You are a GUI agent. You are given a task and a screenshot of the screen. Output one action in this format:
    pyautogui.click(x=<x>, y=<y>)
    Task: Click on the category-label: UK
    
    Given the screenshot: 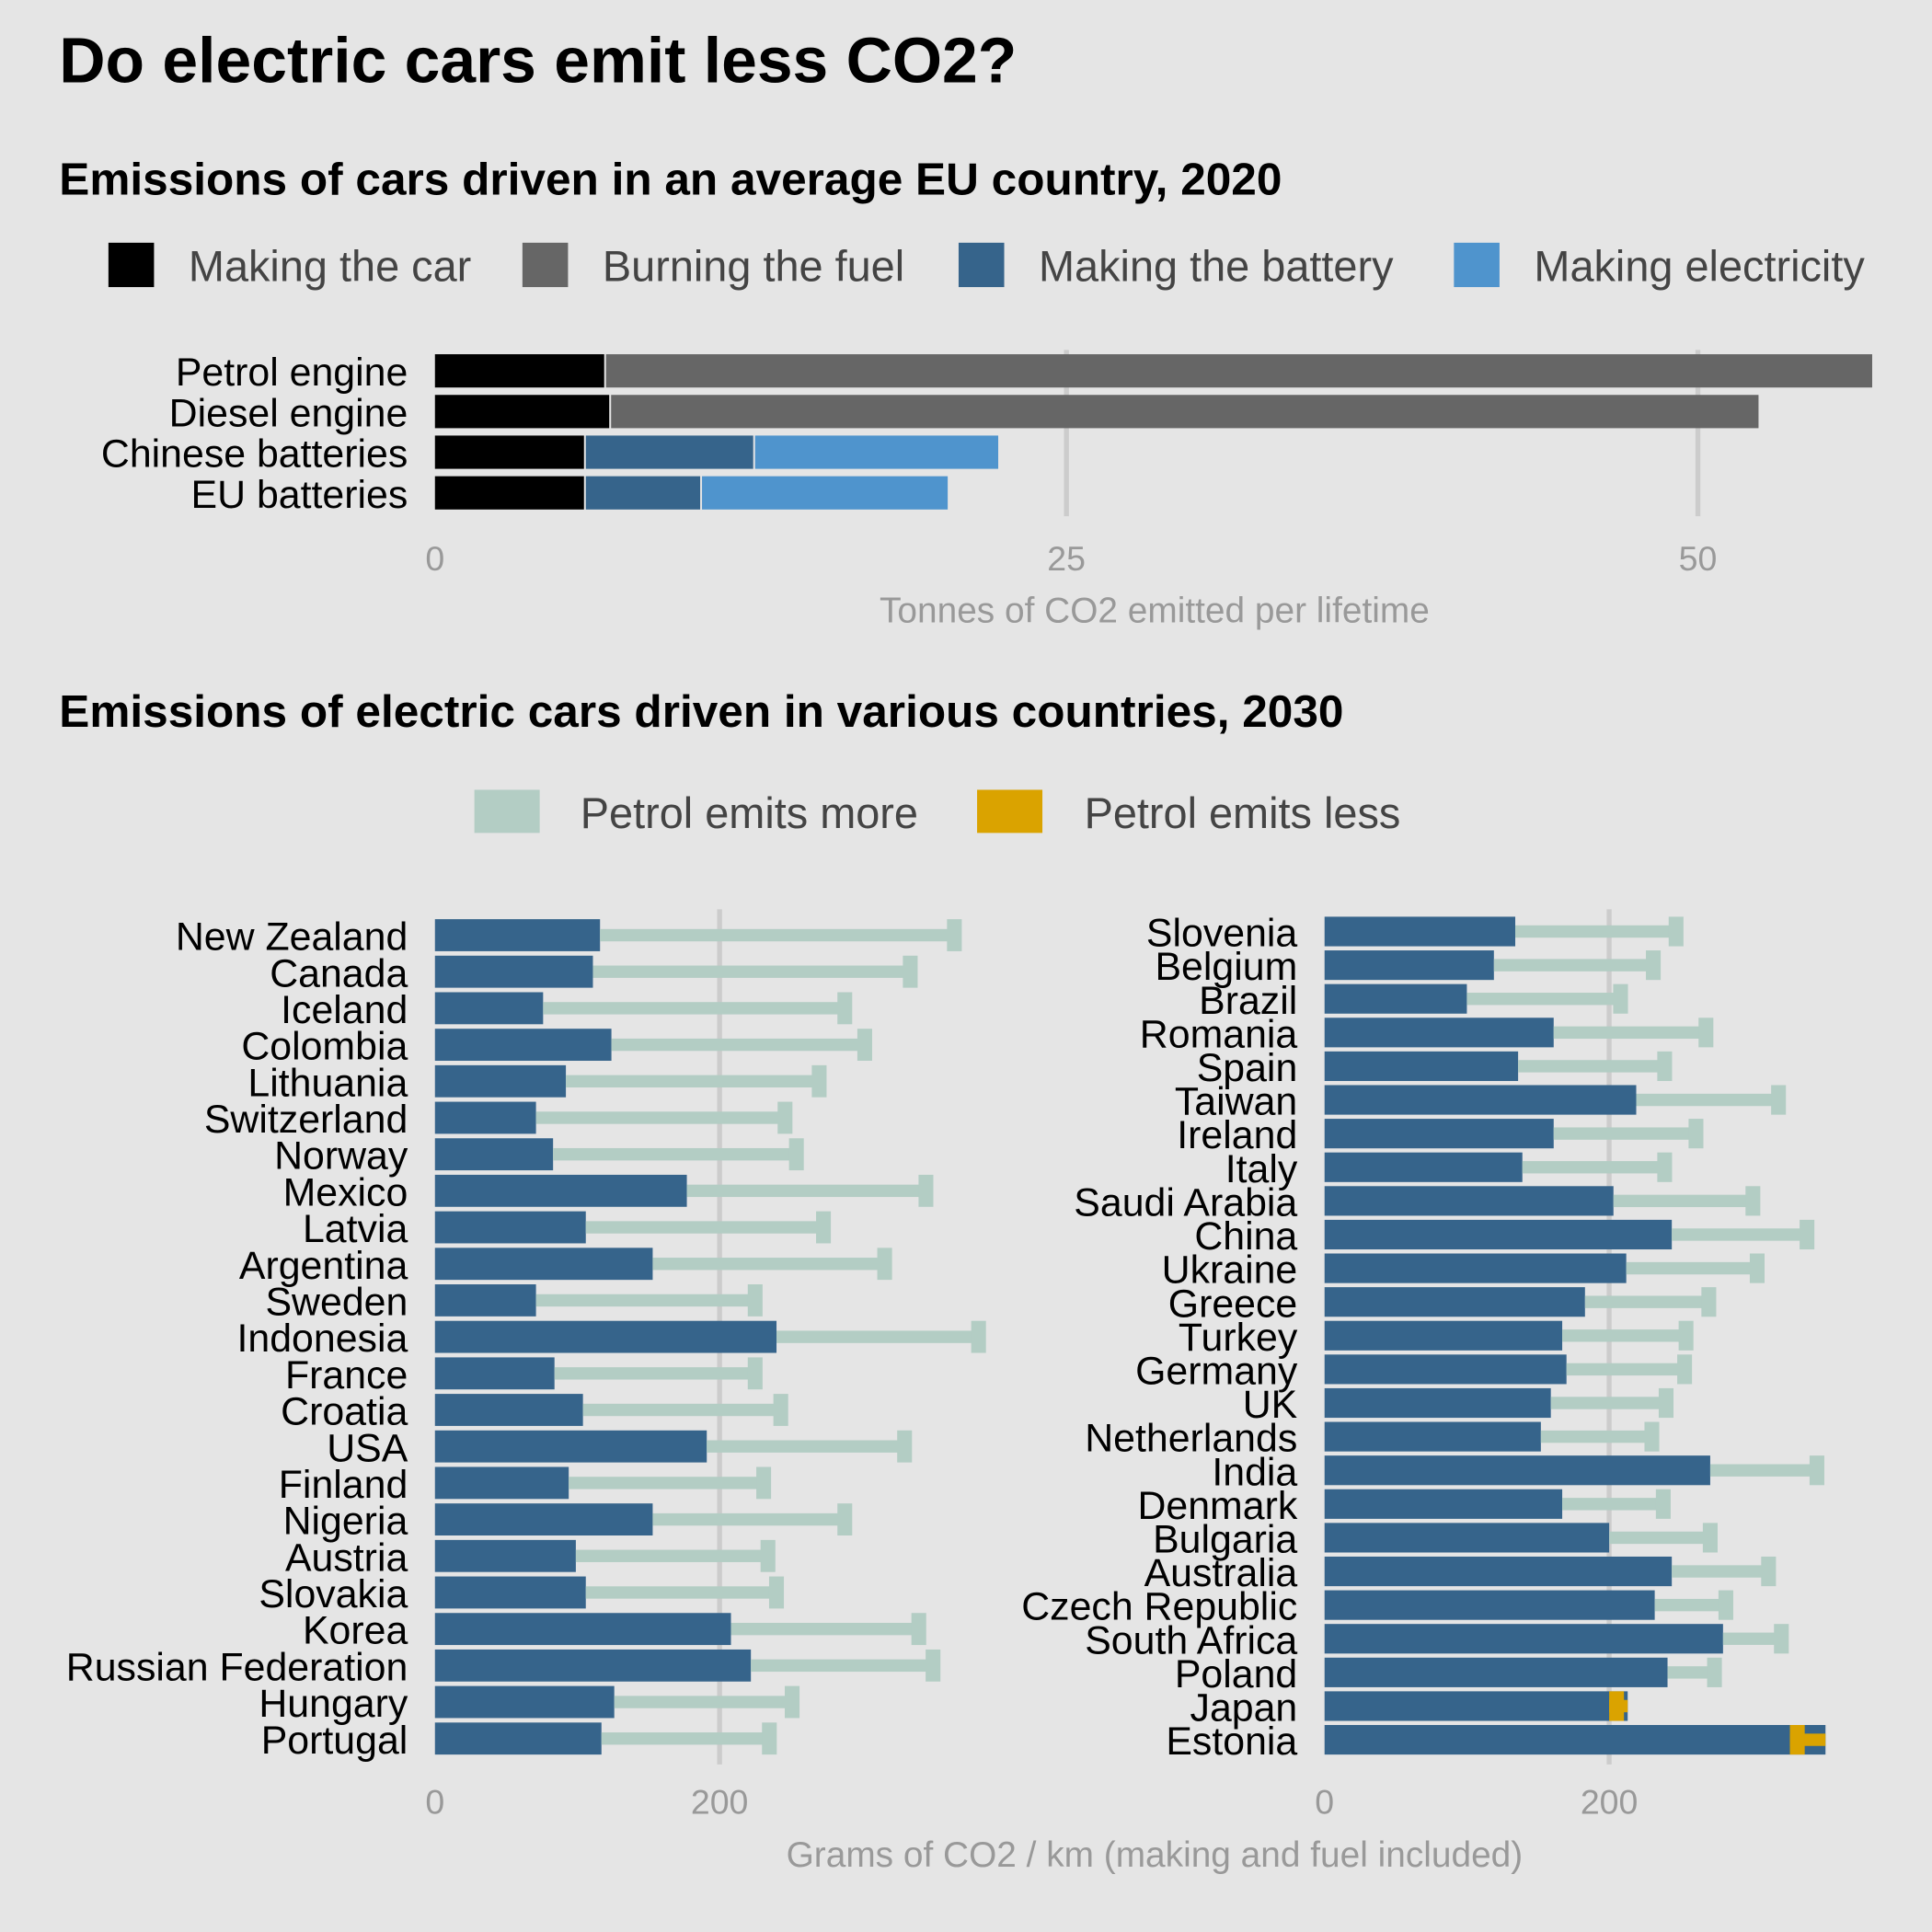 What is the action you would take?
    pyautogui.click(x=1270, y=1405)
    